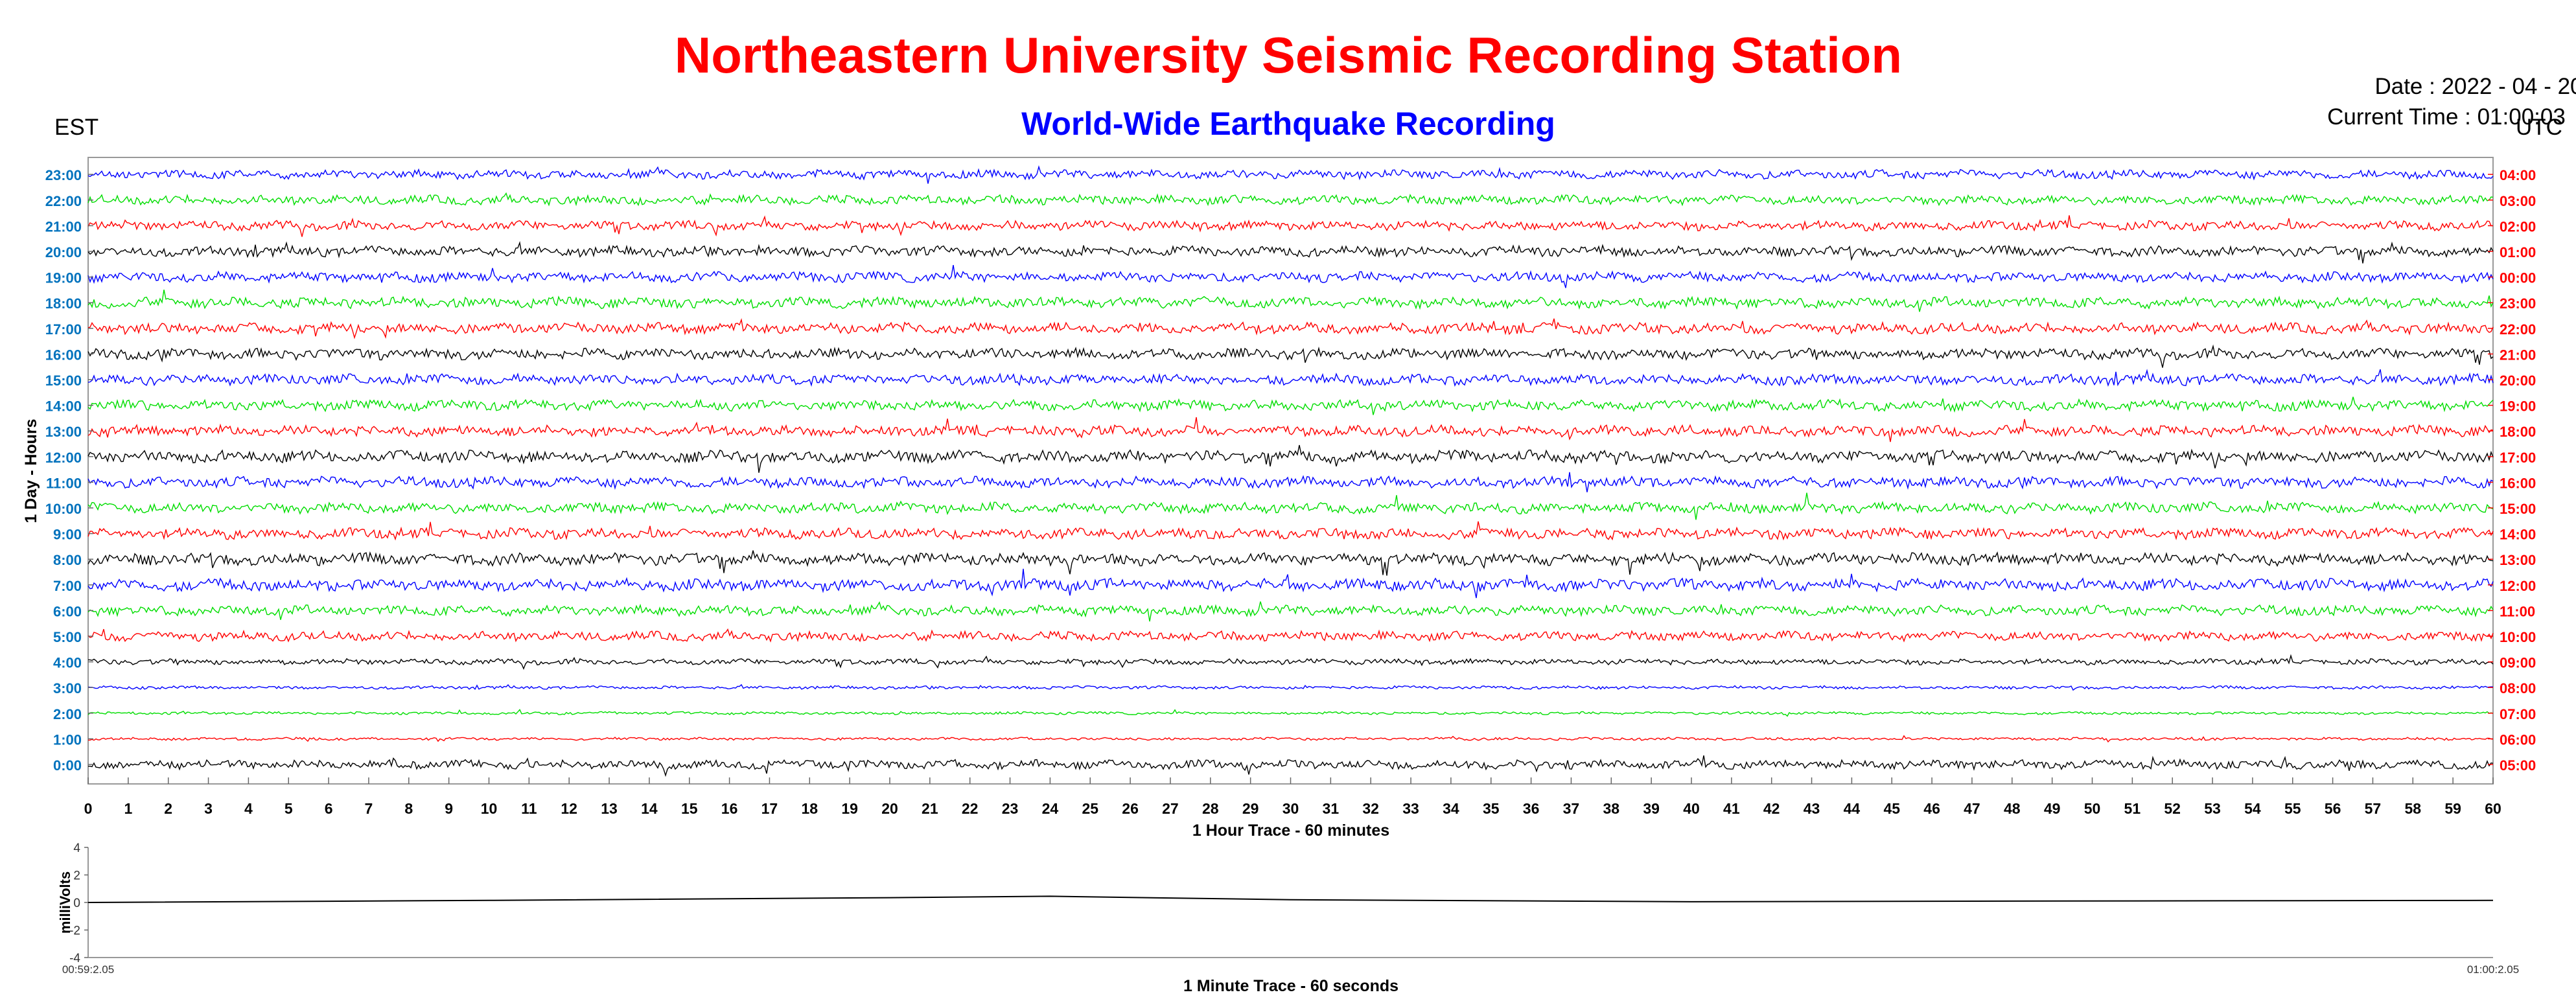  What do you see at coordinates (68, 740) in the screenshot?
I see `est-tick-label: 1:00` at bounding box center [68, 740].